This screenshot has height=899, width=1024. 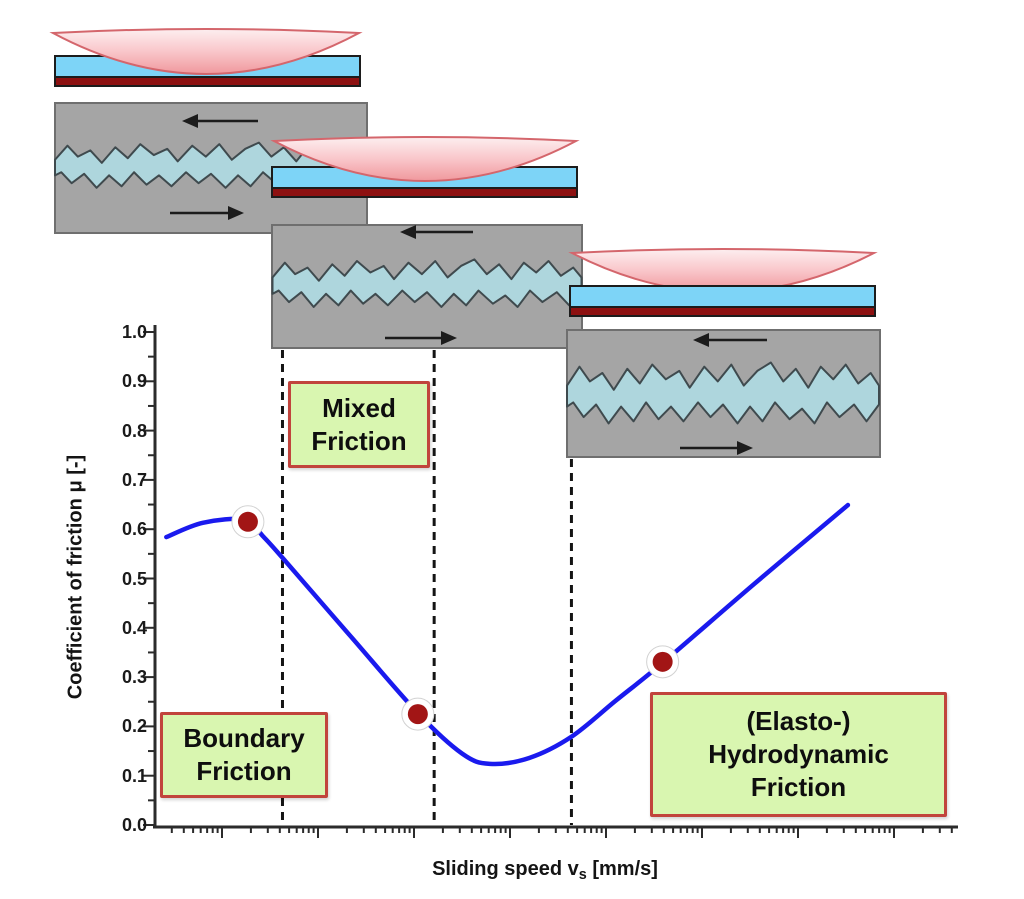 I want to click on y-tick-label: 0.3, so click(x=134, y=677).